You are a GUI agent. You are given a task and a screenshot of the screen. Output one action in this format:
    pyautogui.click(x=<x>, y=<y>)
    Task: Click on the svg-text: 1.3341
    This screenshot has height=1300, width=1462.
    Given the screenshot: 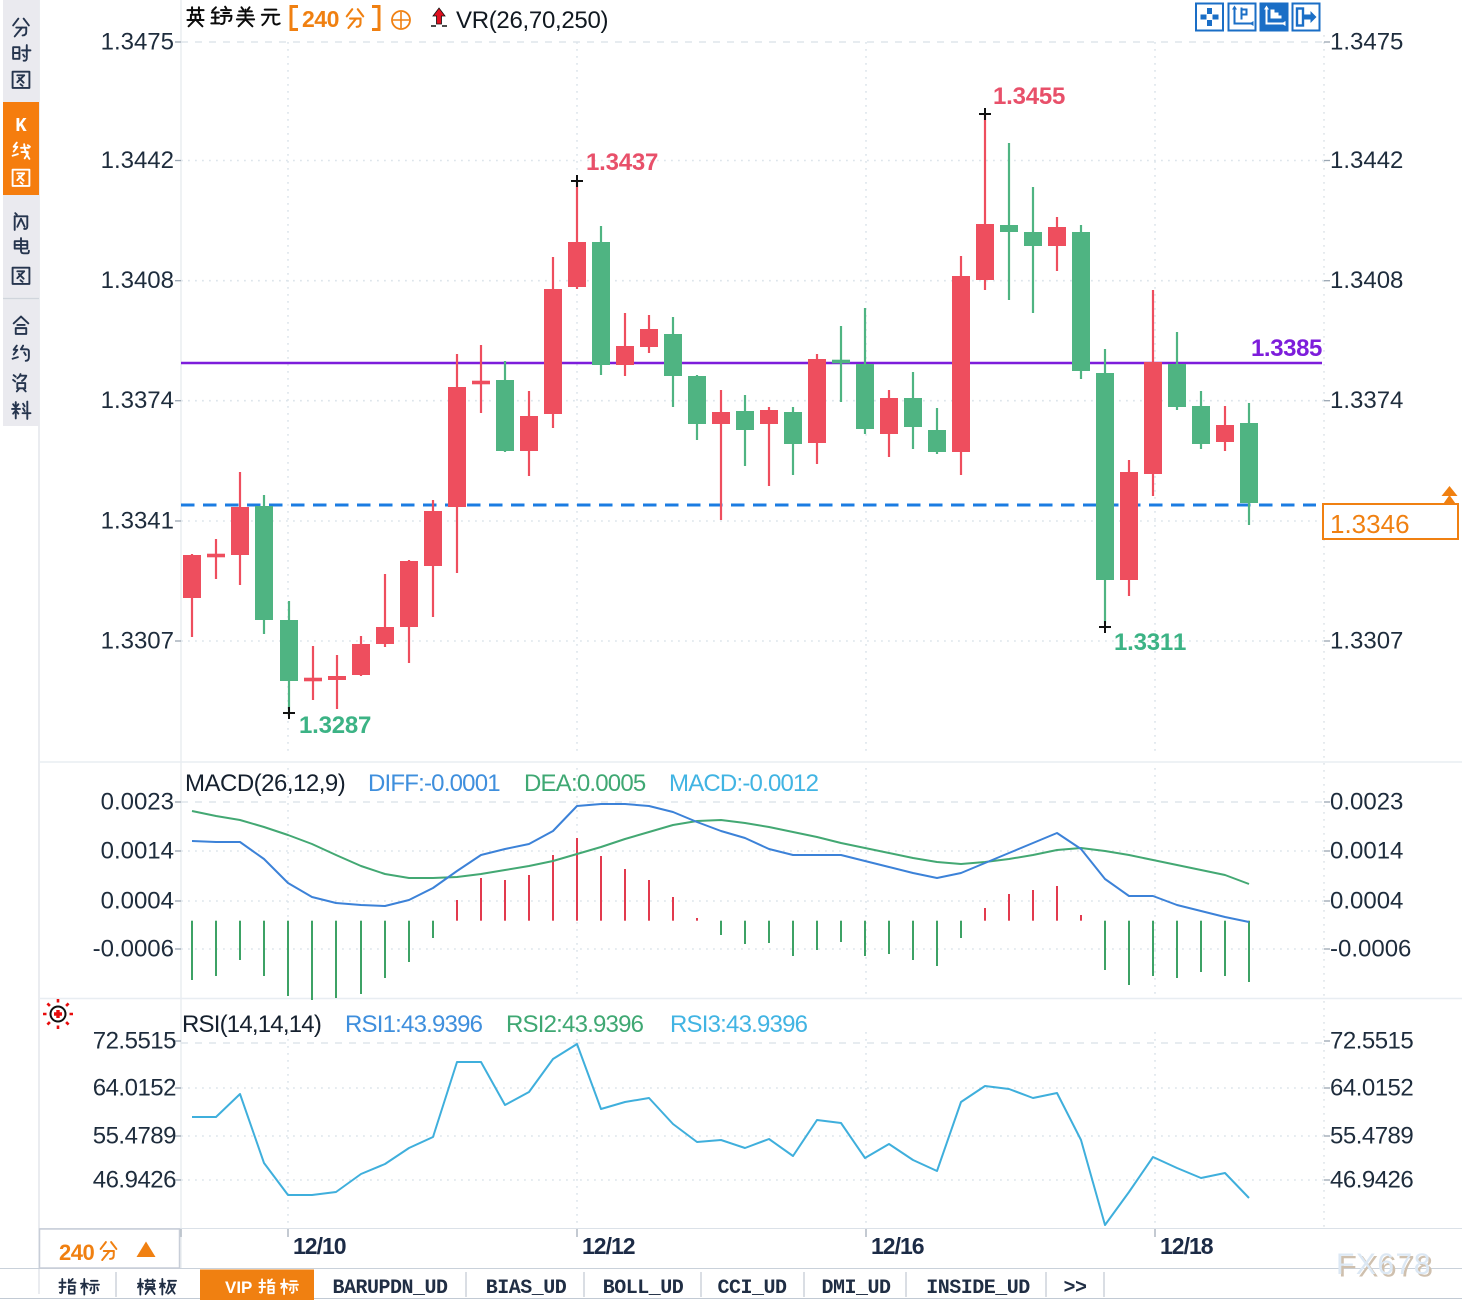 What is the action you would take?
    pyautogui.click(x=137, y=521)
    